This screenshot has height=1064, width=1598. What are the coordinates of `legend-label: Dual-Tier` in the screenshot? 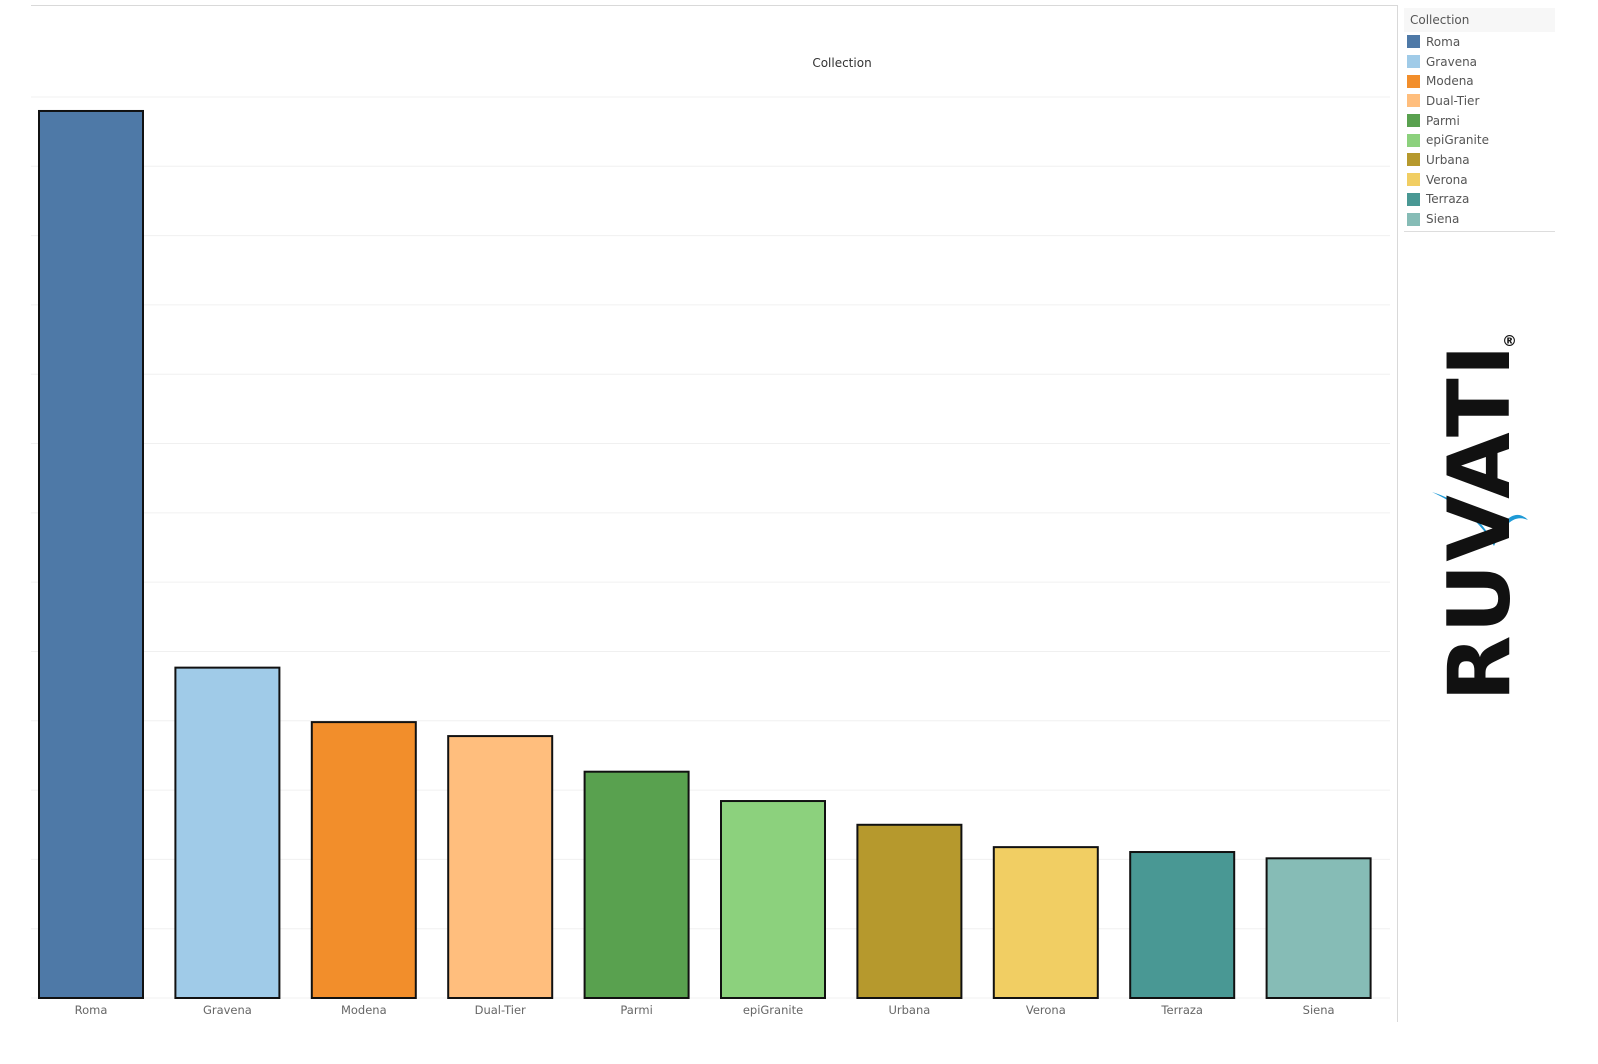 It's located at (1453, 100).